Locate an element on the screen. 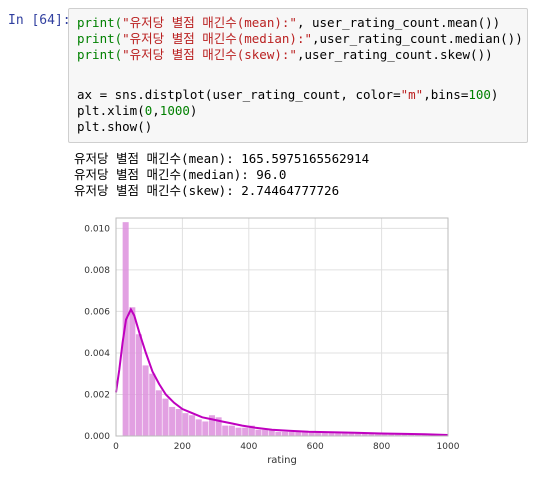 The height and width of the screenshot is (483, 537). x-axis-label: rating is located at coordinates (282, 460).